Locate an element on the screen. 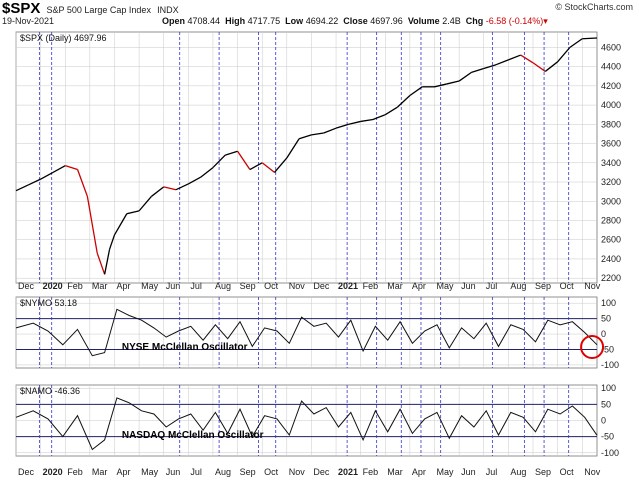  panel-legend: $NAMO -46.36 is located at coordinates (50, 391).